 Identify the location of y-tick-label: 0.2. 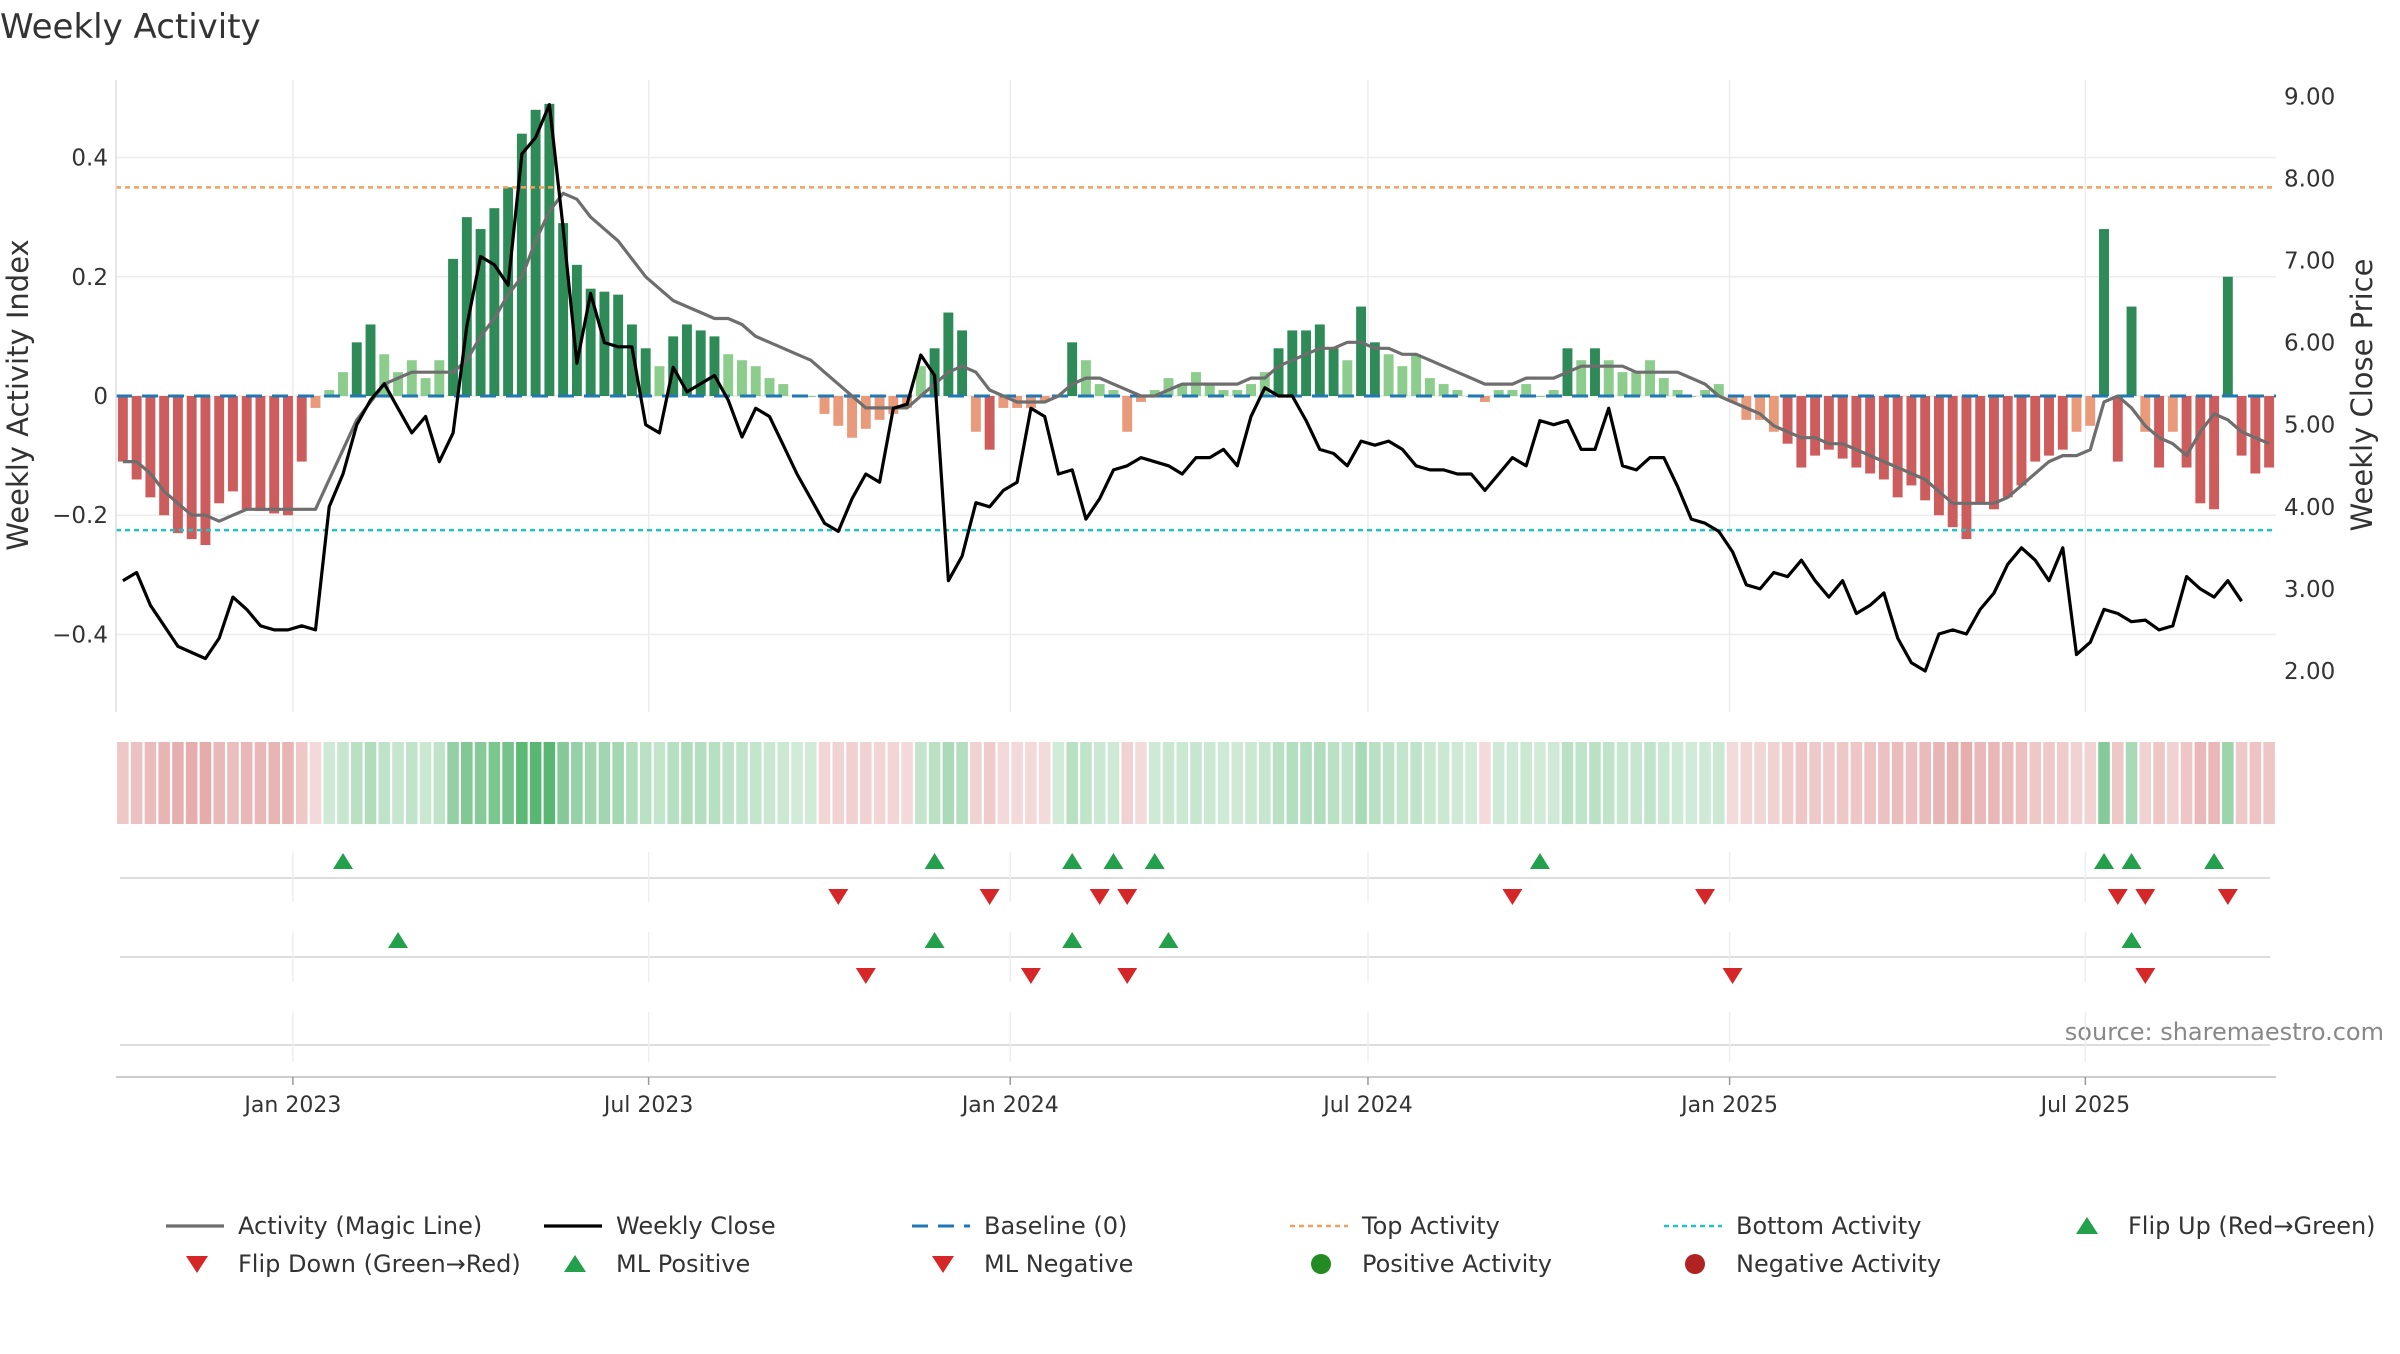
(89, 278).